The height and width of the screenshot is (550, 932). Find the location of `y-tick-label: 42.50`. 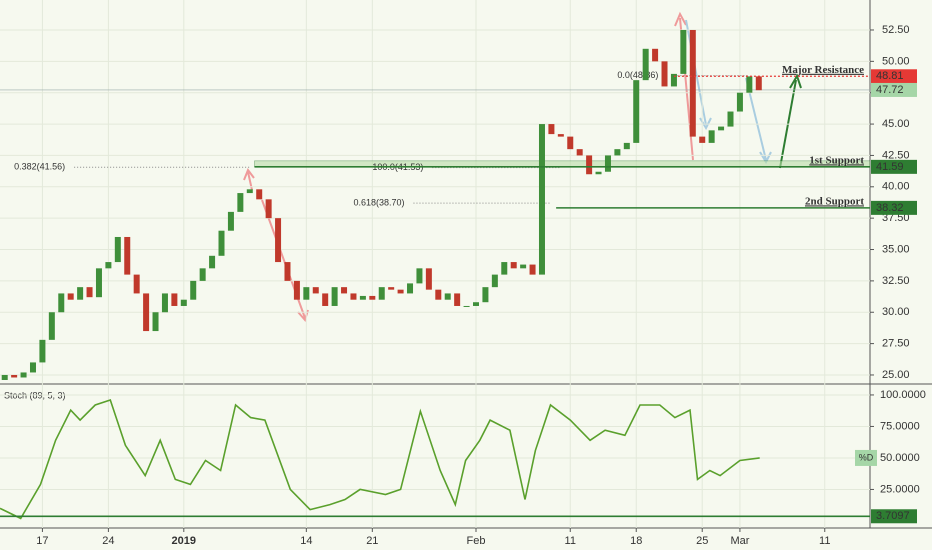

y-tick-label: 42.50 is located at coordinates (896, 155).